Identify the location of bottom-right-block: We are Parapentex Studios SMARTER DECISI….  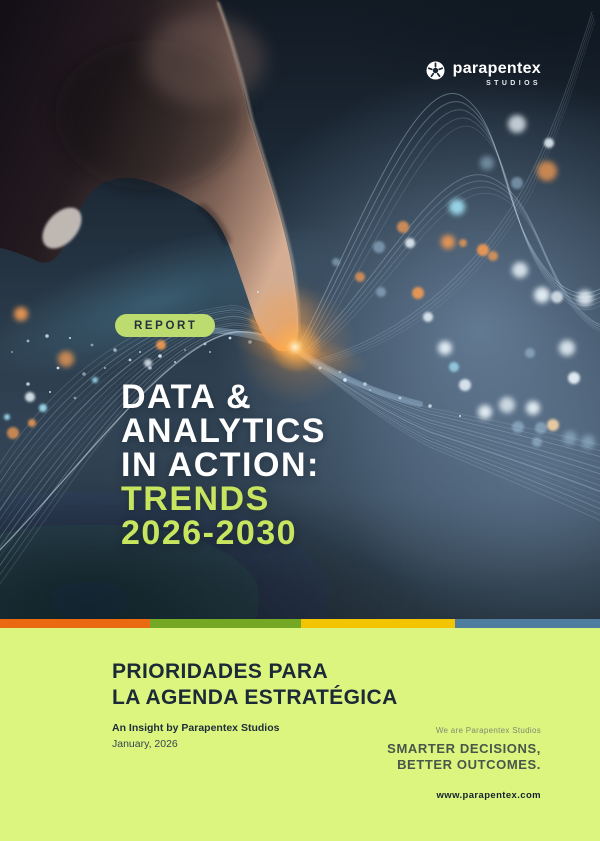
(464, 764).